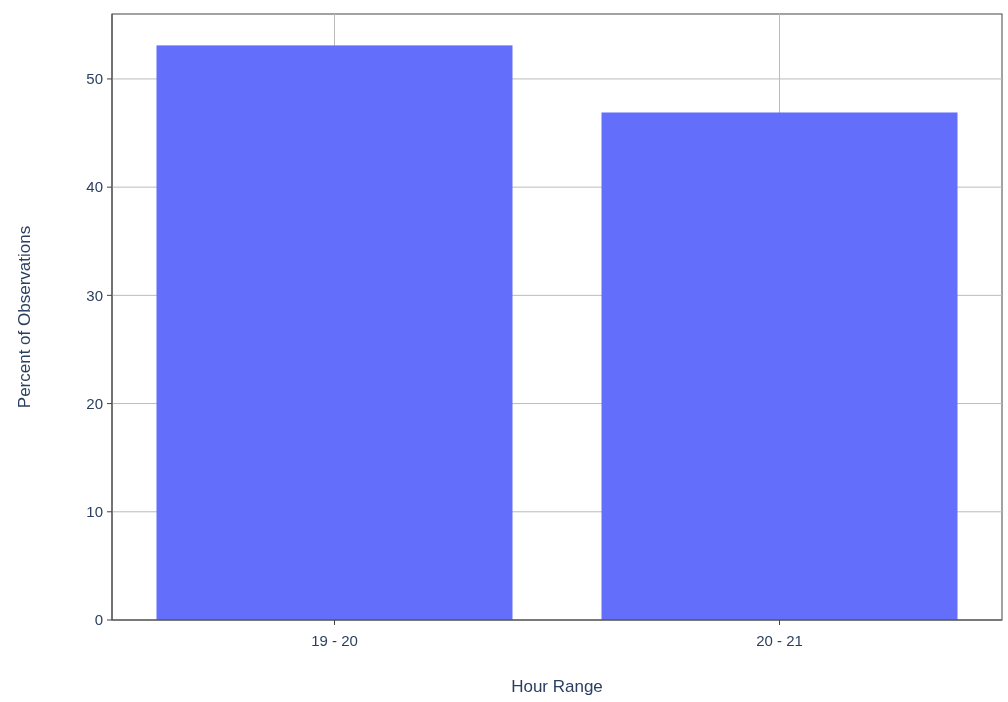 The image size is (1008, 702). What do you see at coordinates (94, 187) in the screenshot?
I see `y-tick-label: 40` at bounding box center [94, 187].